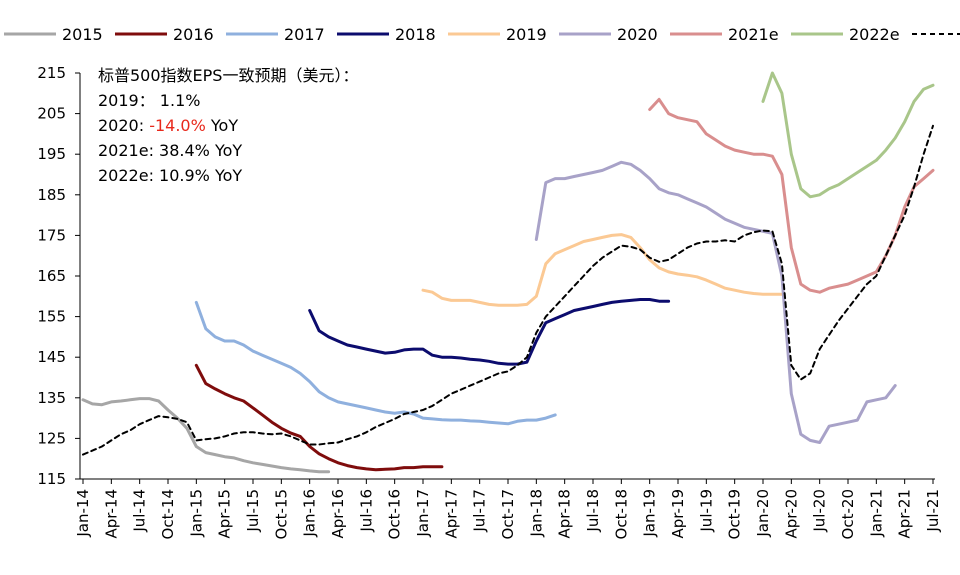 Image resolution: width=960 pixels, height=575 pixels. Describe the element at coordinates (222, 125) in the screenshot. I see `annotation-2020-suffix: YoY` at that location.